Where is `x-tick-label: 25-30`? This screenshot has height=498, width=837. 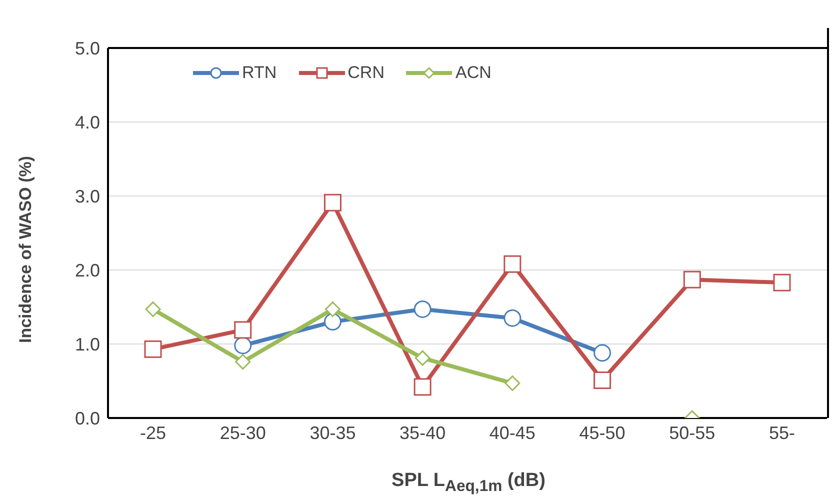 x-tick-label: 25-30 is located at coordinates (243, 432).